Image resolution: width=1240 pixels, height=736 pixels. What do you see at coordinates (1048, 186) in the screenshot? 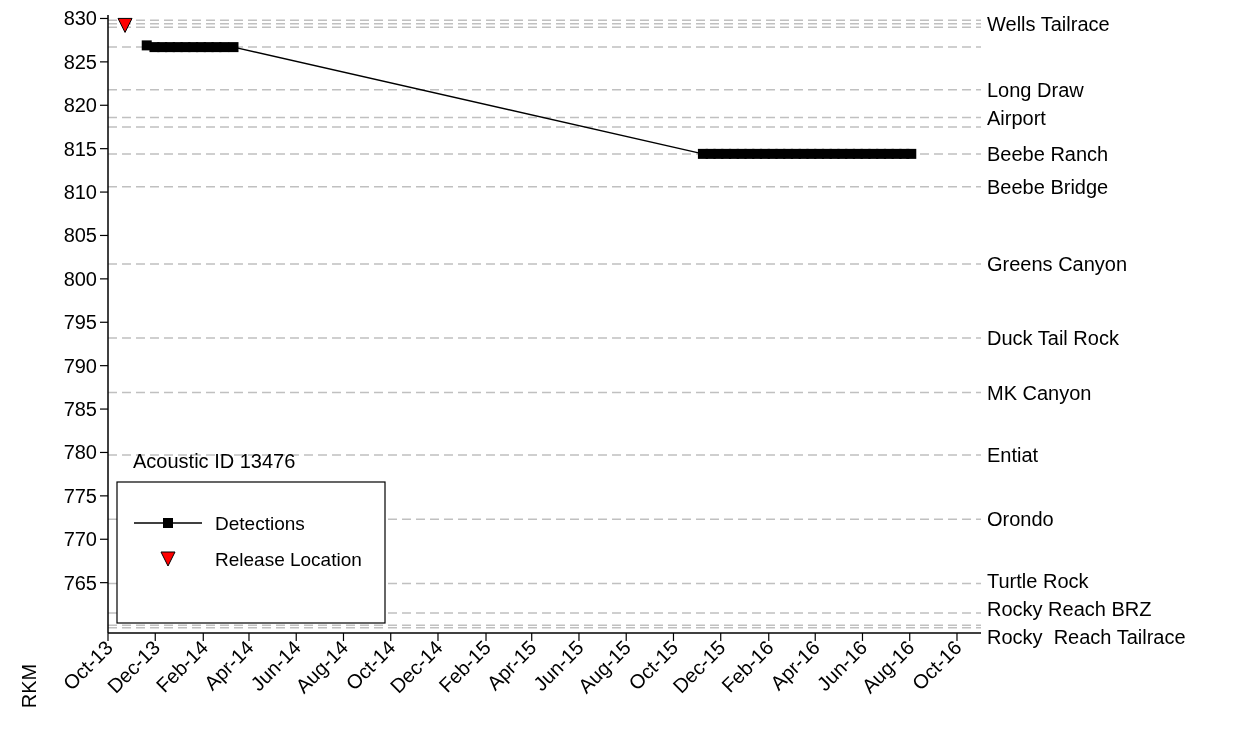
I see `ref-line-label: Beebe Bridge` at bounding box center [1048, 186].